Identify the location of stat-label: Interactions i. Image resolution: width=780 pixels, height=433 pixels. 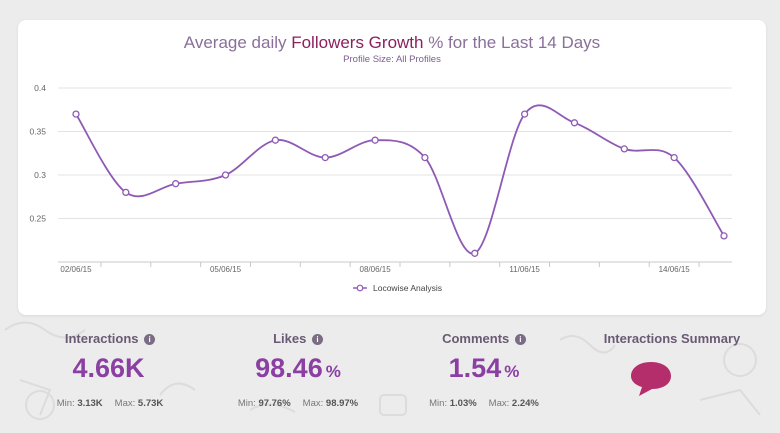
(110, 339).